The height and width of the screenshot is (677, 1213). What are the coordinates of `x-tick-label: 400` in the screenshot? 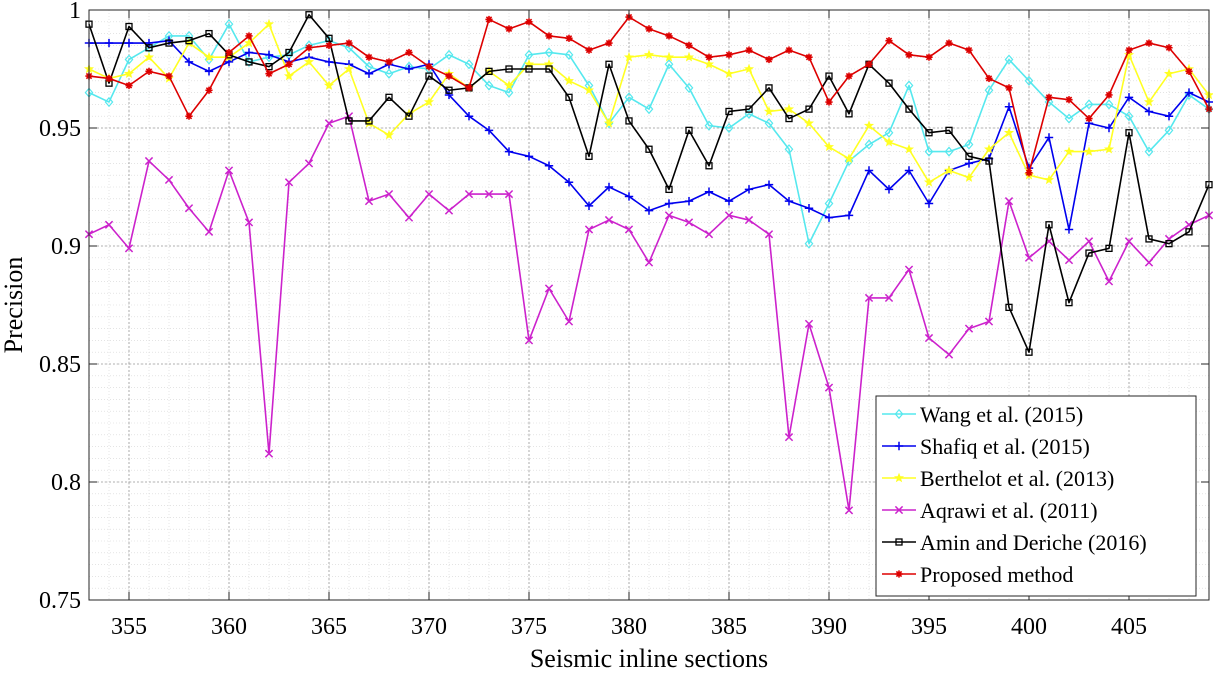 It's located at (1029, 627).